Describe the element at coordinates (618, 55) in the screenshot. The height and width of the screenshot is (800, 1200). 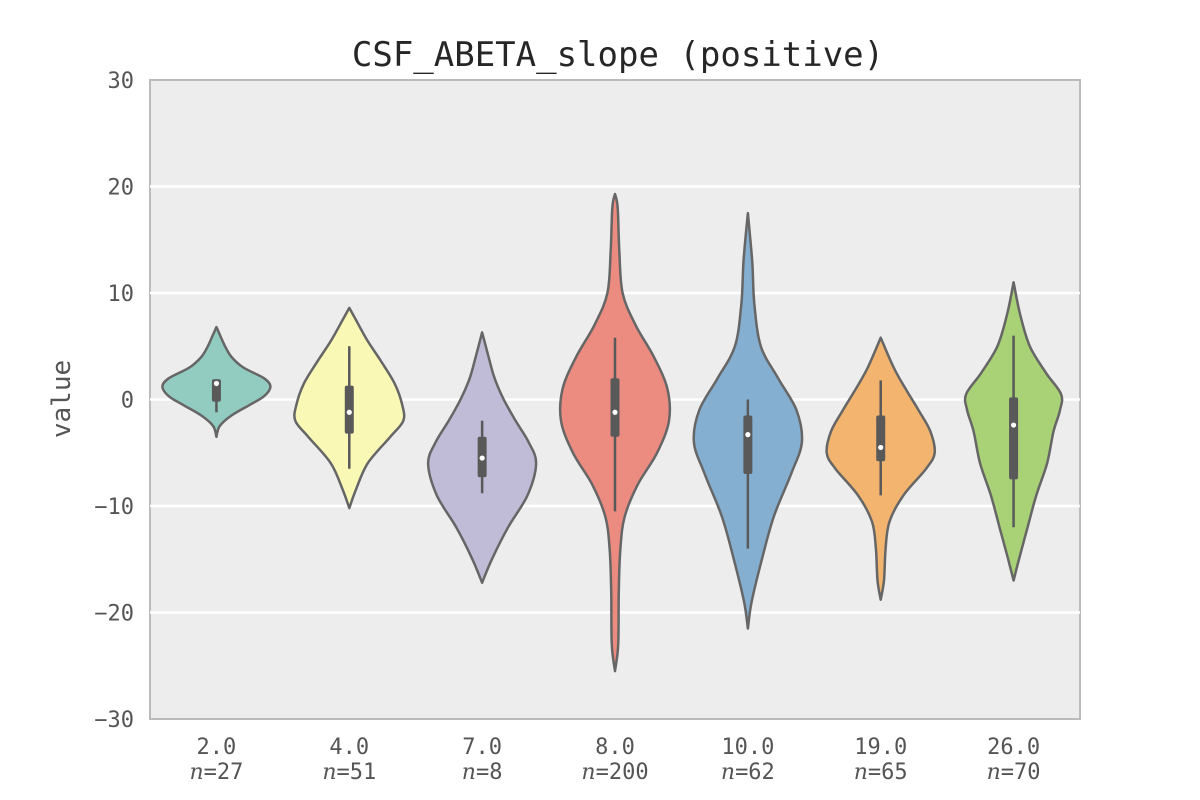
I see `chart-title: CSF_ABETA_slope (positive)` at that location.